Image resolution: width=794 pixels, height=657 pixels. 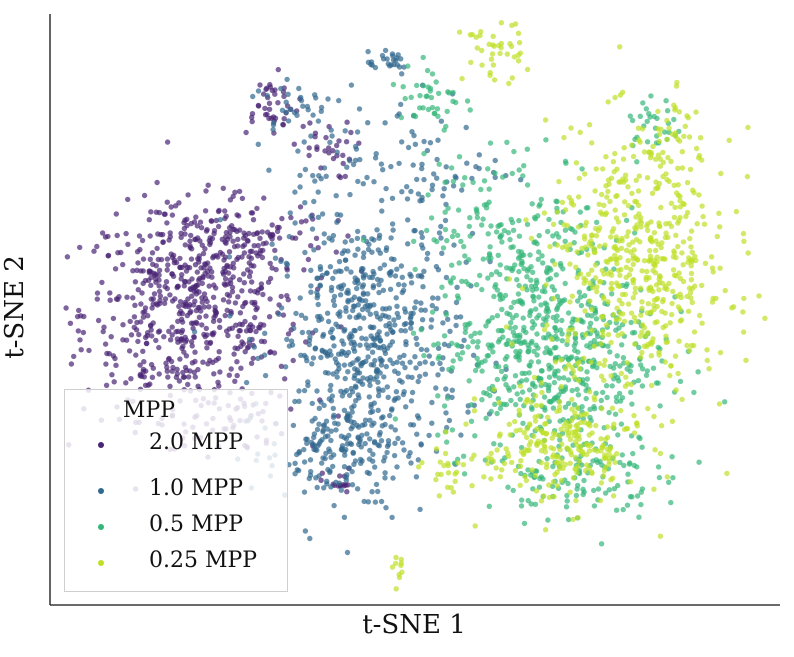 What do you see at coordinates (176, 490) in the screenshot?
I see `legend: MPP 2.0 MPP 1.0 MPP 0.5 MPP 0.25 MPP` at bounding box center [176, 490].